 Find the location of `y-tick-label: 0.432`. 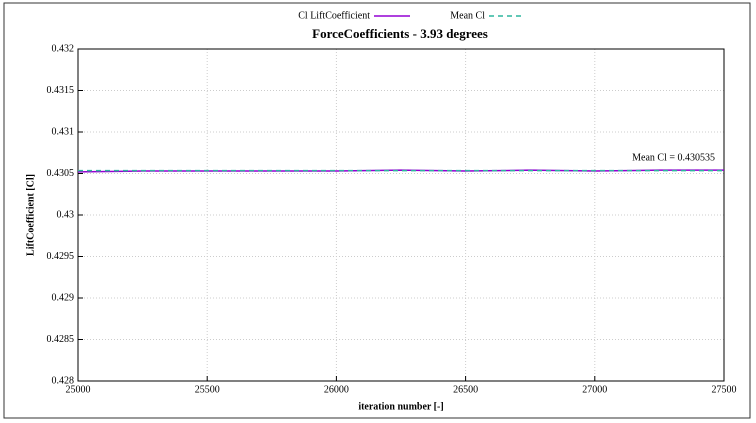

y-tick-label: 0.432 is located at coordinates (63, 48).